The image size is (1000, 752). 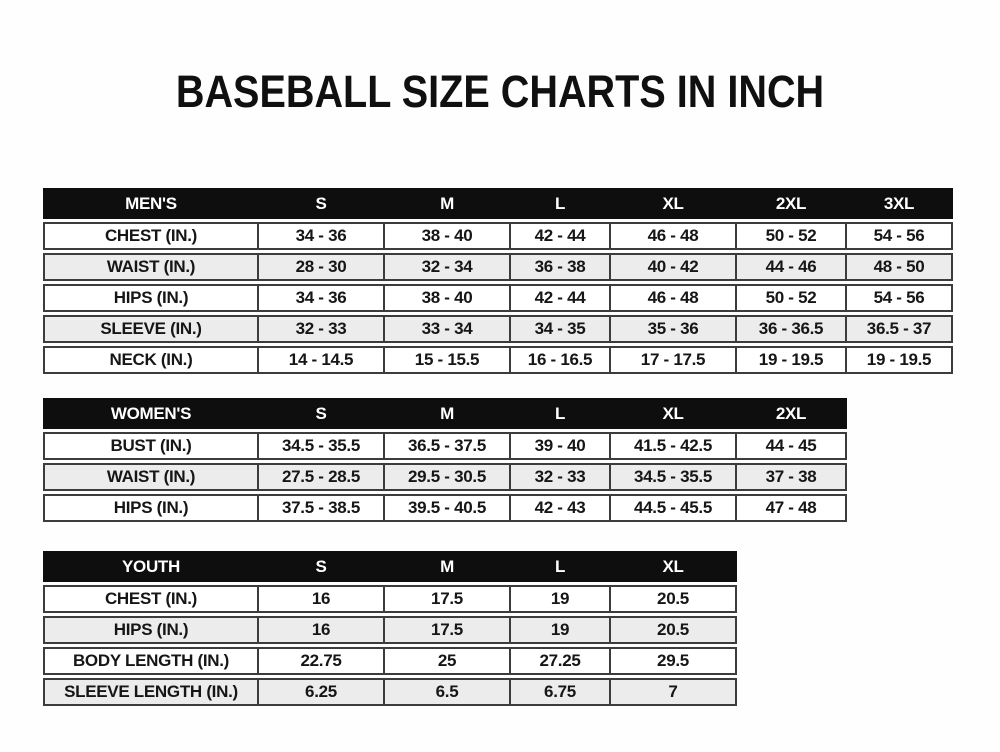 What do you see at coordinates (448, 692) in the screenshot?
I see `size-value-cell: 6.5` at bounding box center [448, 692].